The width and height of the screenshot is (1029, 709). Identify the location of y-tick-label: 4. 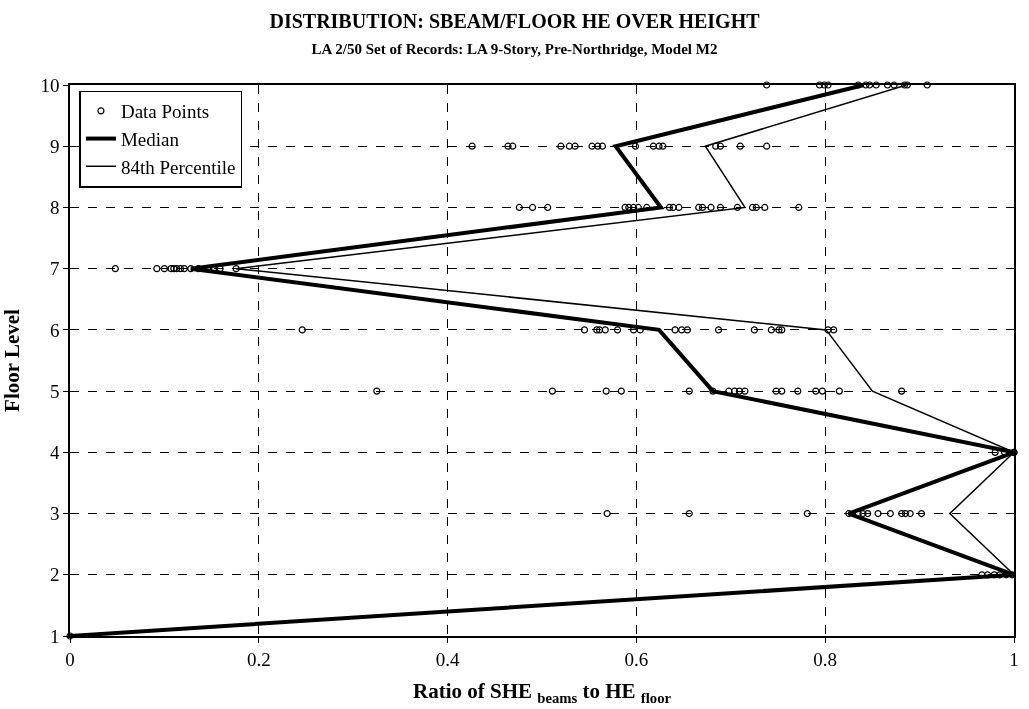
(54, 452).